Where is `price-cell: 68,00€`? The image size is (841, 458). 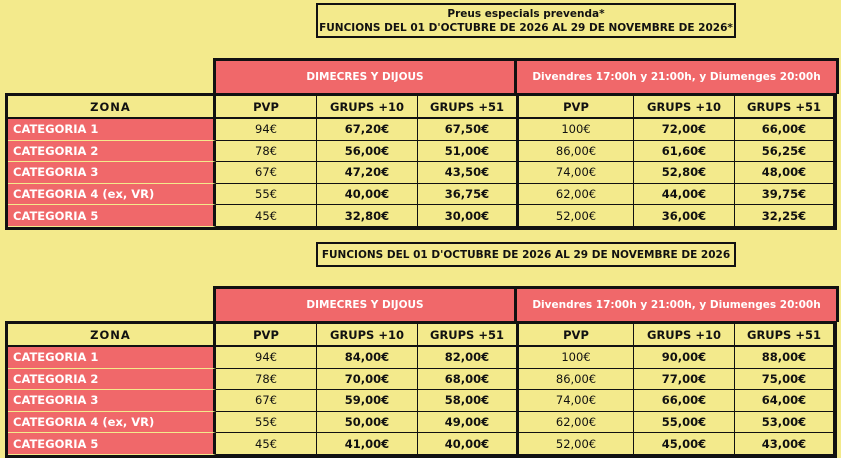
price-cell: 68,00€ is located at coordinates (468, 379).